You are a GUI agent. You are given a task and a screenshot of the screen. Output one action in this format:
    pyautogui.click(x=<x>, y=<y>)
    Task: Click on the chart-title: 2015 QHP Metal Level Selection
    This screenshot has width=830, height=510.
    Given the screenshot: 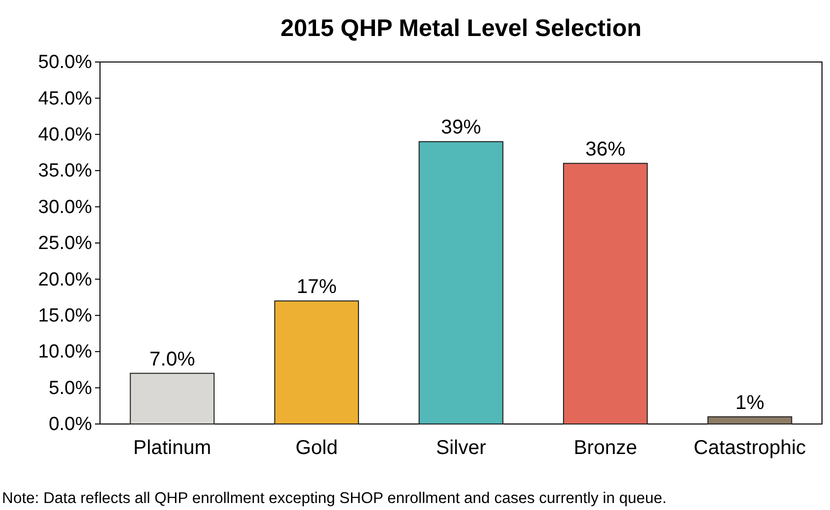 What is the action you would take?
    pyautogui.click(x=461, y=28)
    